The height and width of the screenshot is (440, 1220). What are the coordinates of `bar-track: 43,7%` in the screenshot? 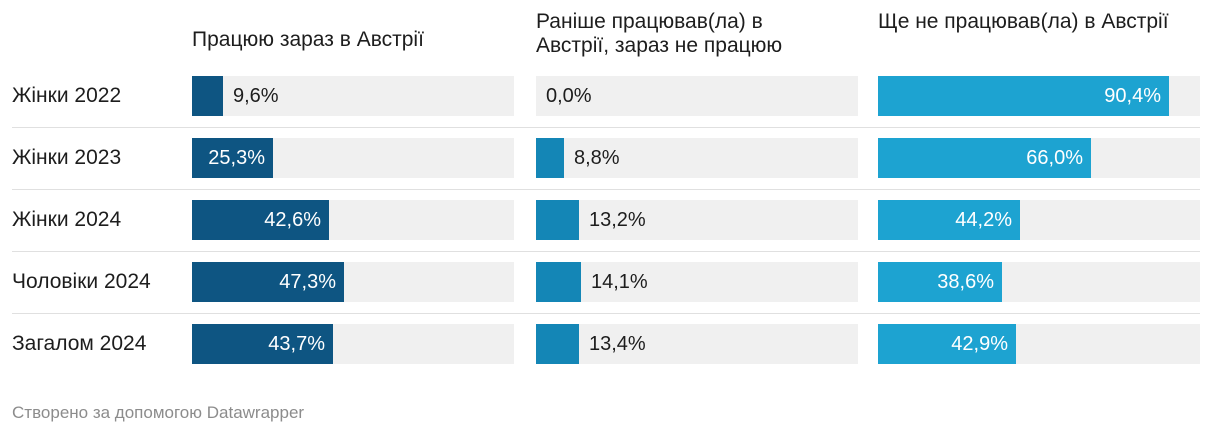 It's located at (353, 344).